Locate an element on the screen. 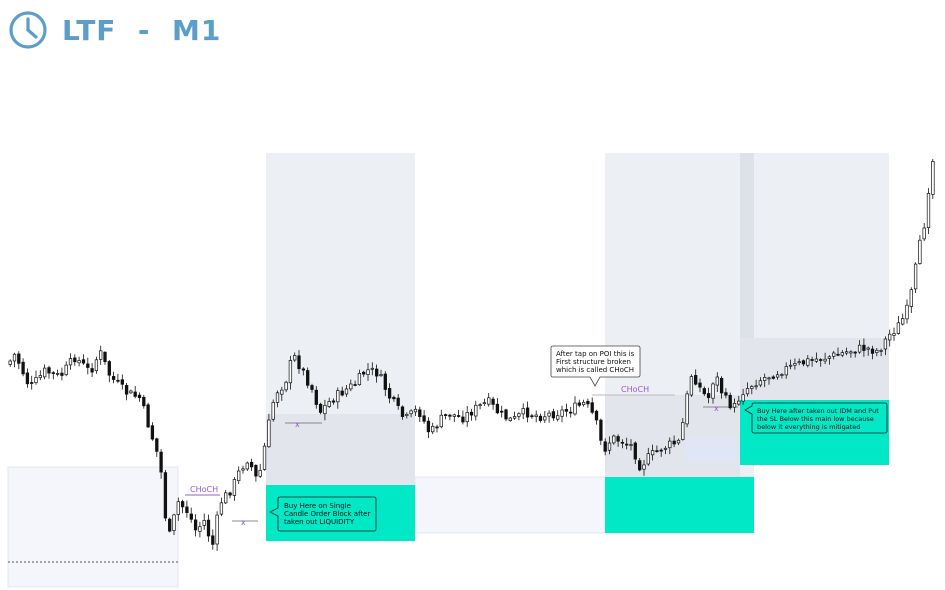  order-block-mid is located at coordinates (679, 505).